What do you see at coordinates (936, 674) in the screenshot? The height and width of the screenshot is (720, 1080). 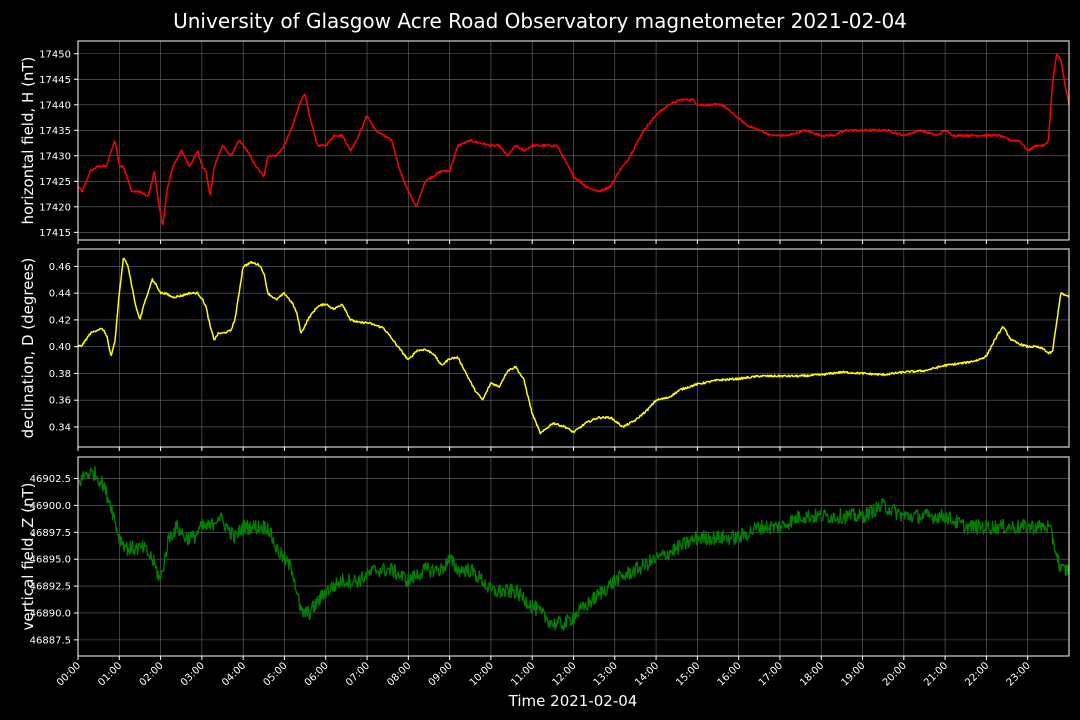 I see `x-tick-label: 21:00` at bounding box center [936, 674].